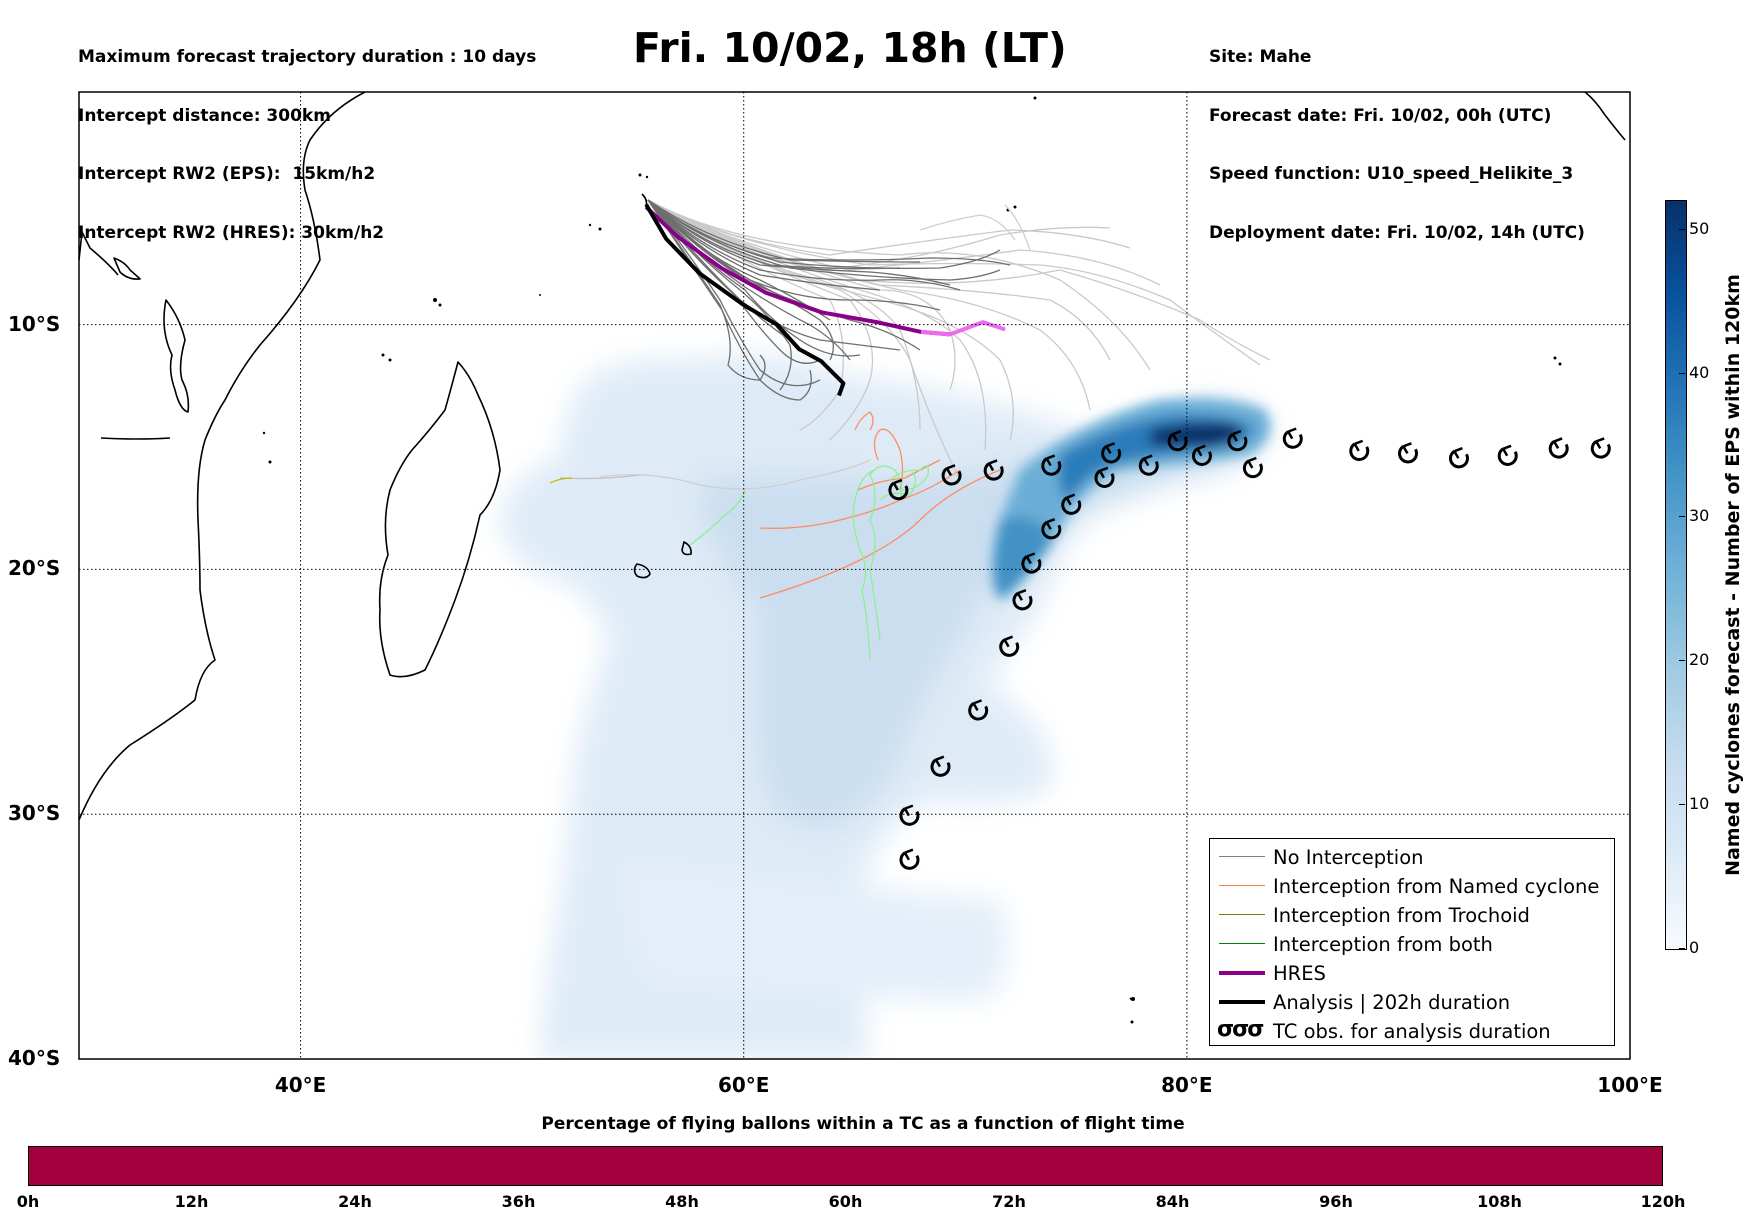  I want to click on cyclone-count-colorbar, so click(1676, 575).